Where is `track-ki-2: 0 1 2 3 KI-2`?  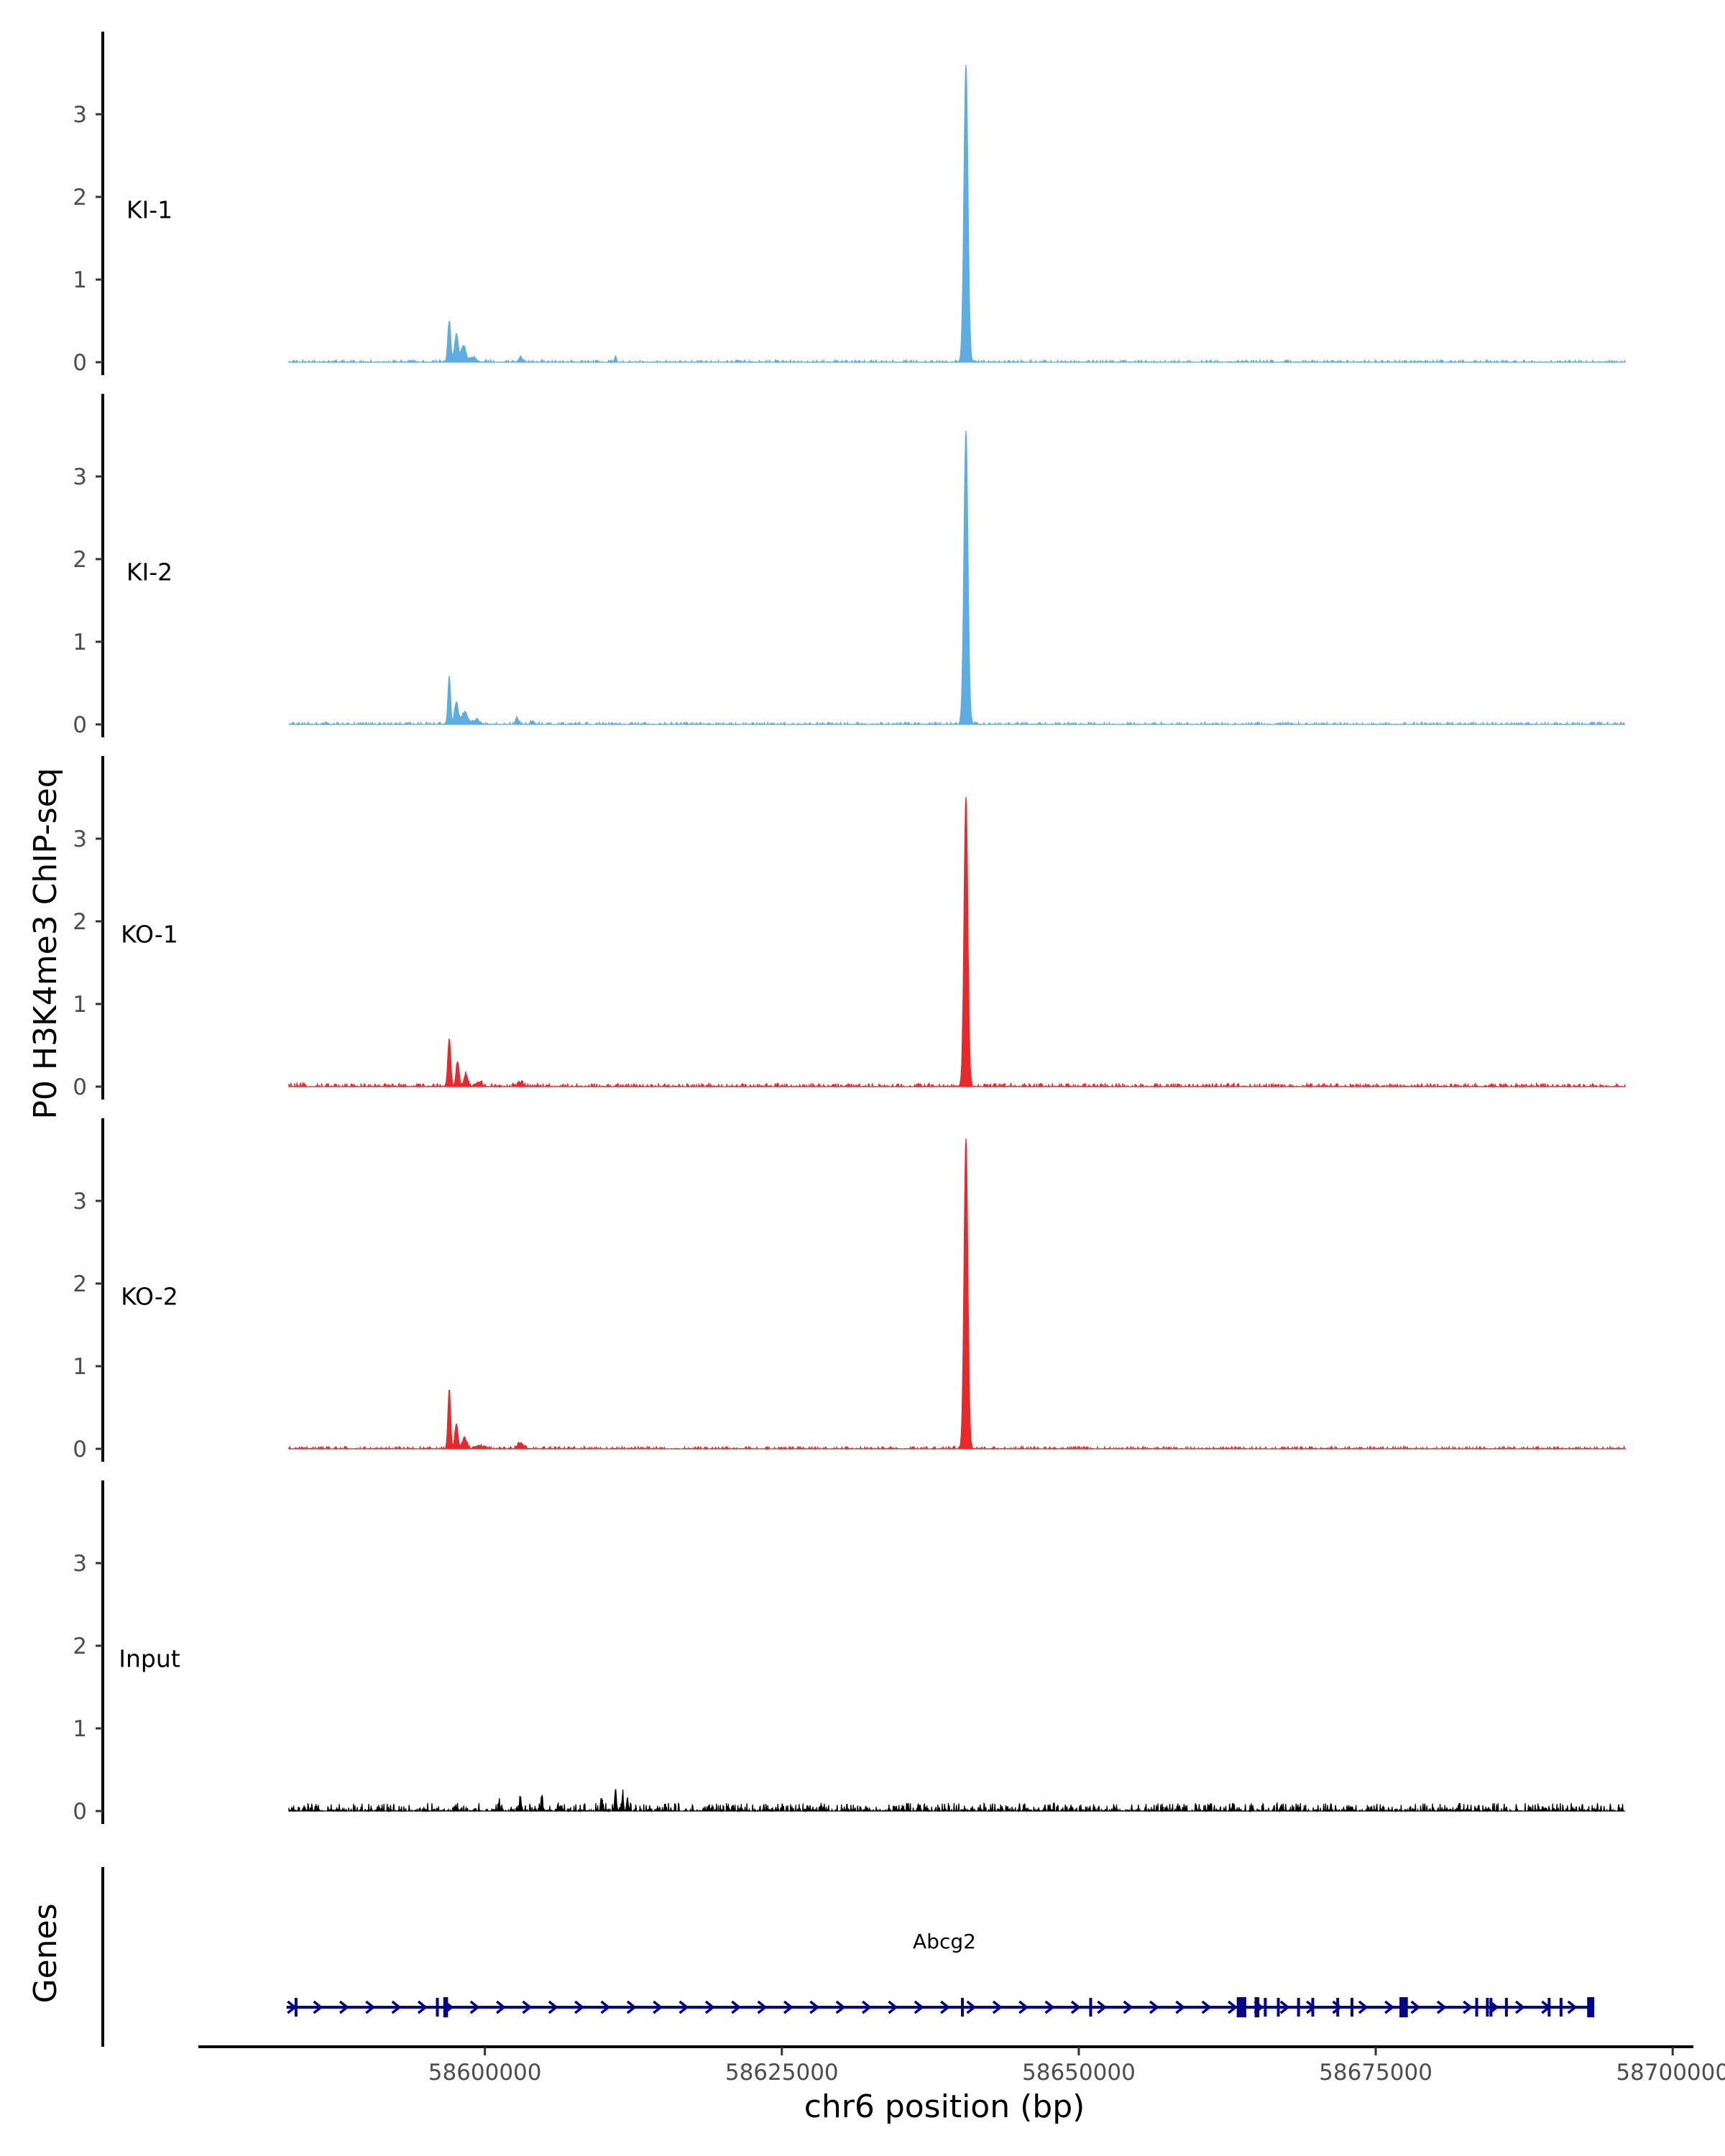 track-ki-2: 0 1 2 3 KI-2 is located at coordinates (849, 566).